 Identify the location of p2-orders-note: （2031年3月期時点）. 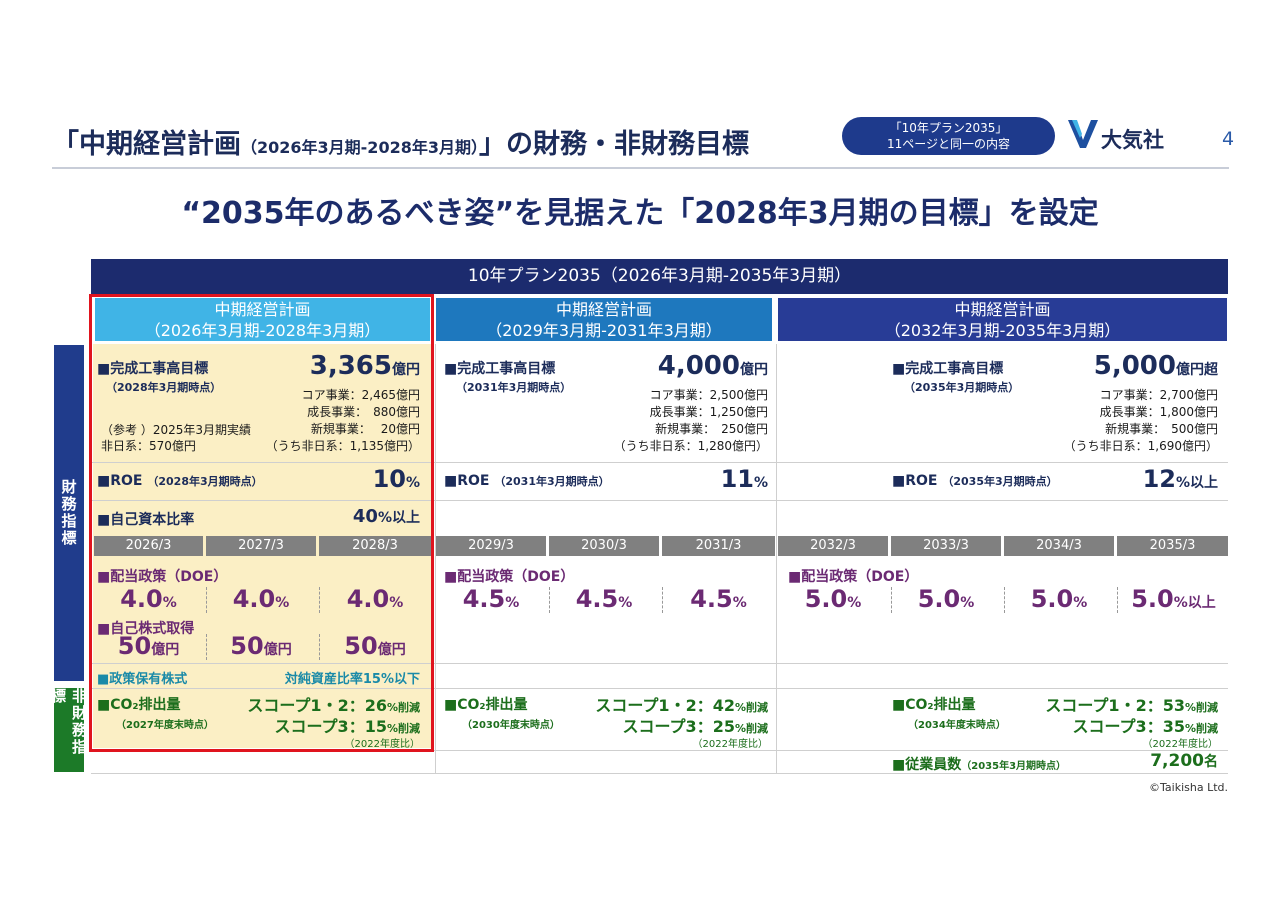
(514, 387).